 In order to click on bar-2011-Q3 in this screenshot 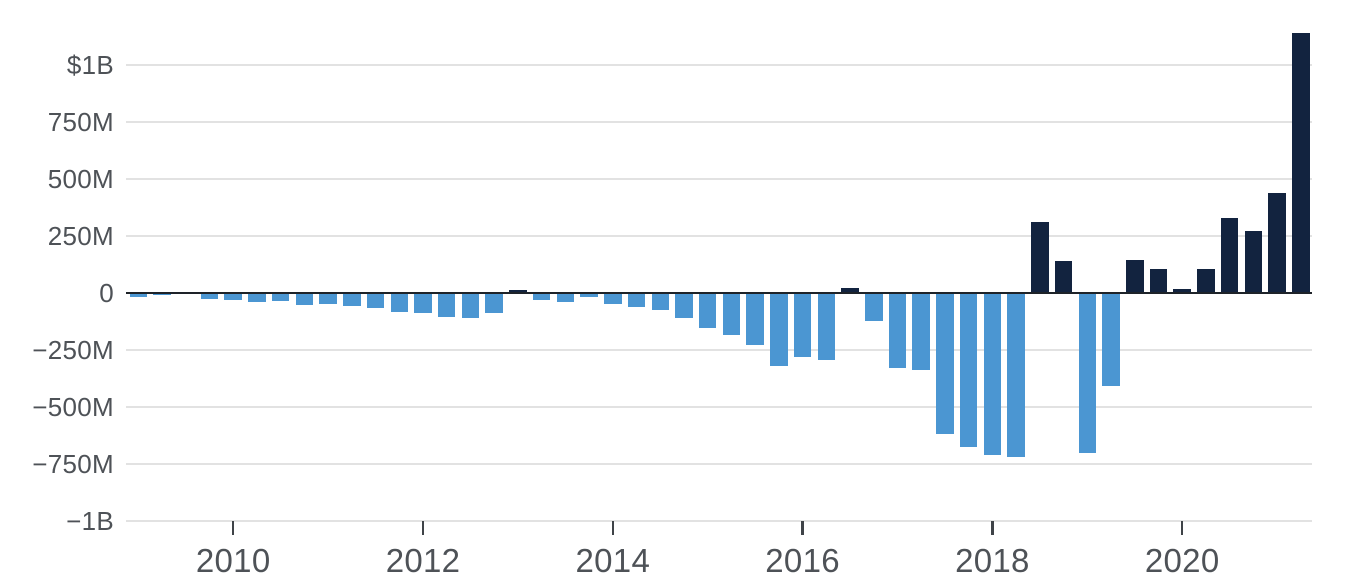, I will do `click(375, 300)`.